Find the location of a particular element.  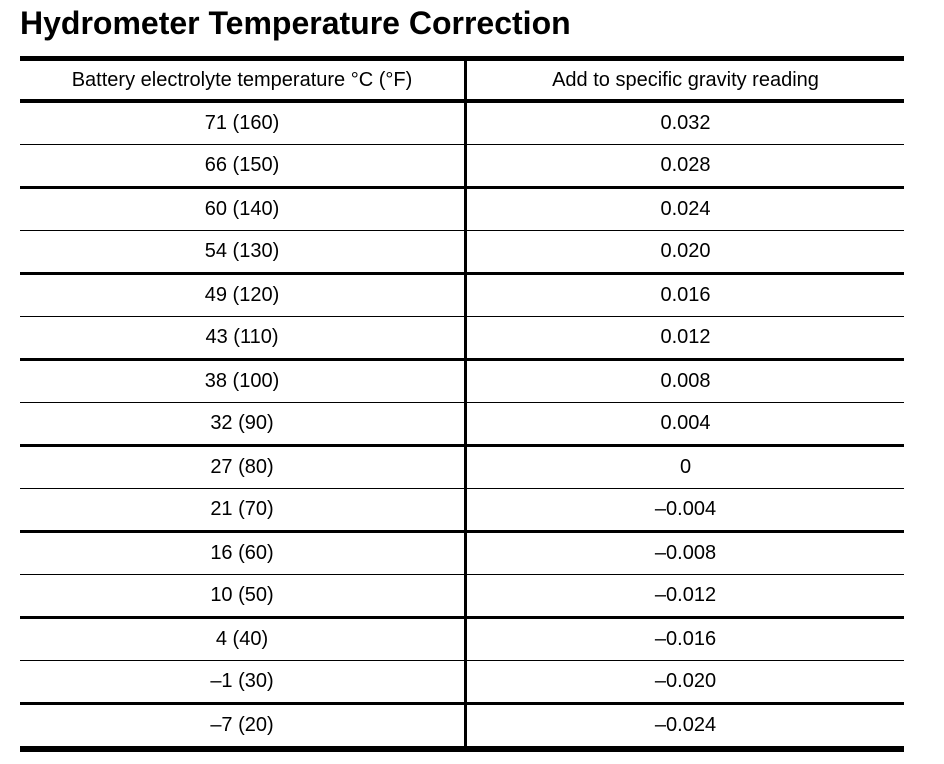

correction-cell: –0.004 is located at coordinates (684, 511).